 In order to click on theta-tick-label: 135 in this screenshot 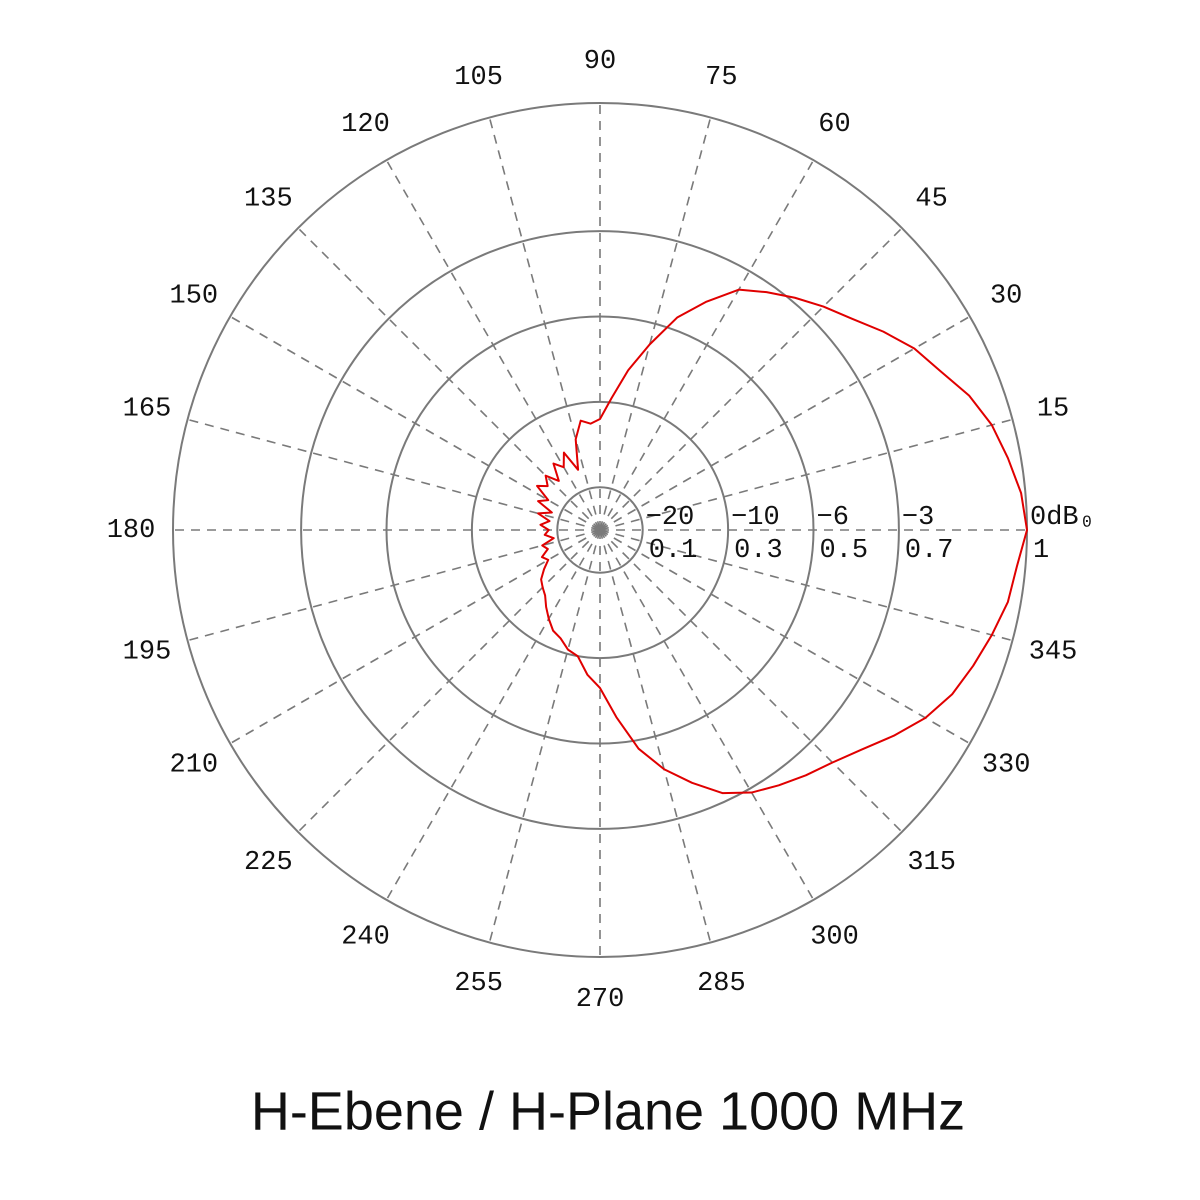, I will do `click(268, 199)`.